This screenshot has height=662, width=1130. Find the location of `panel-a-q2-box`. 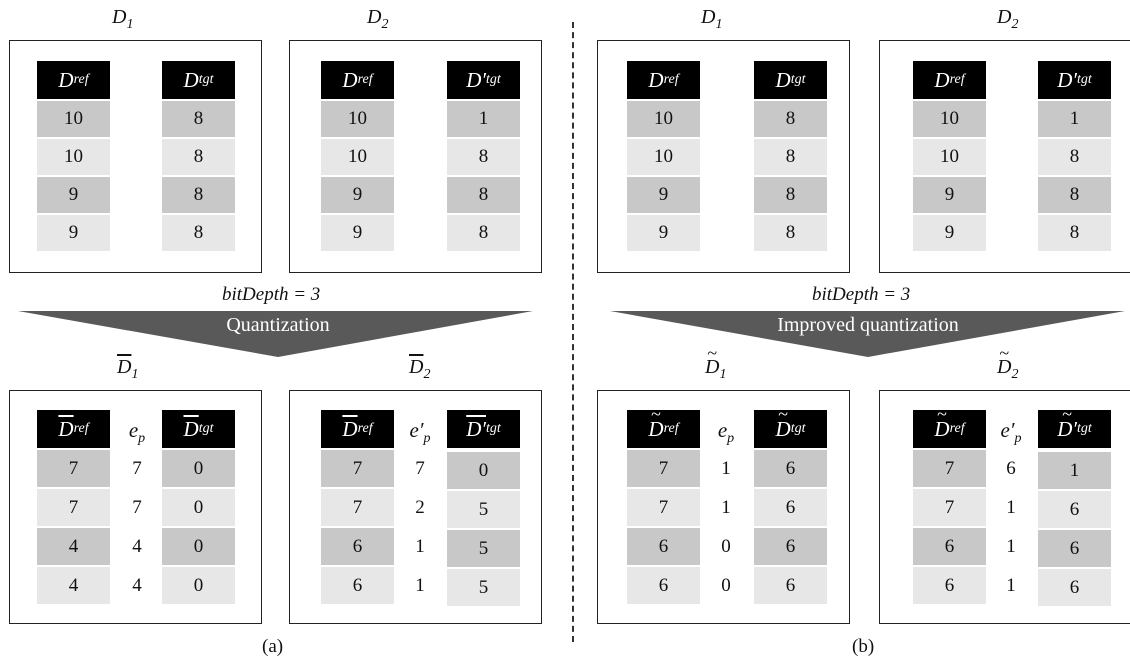

panel-a-q2-box is located at coordinates (415, 507).